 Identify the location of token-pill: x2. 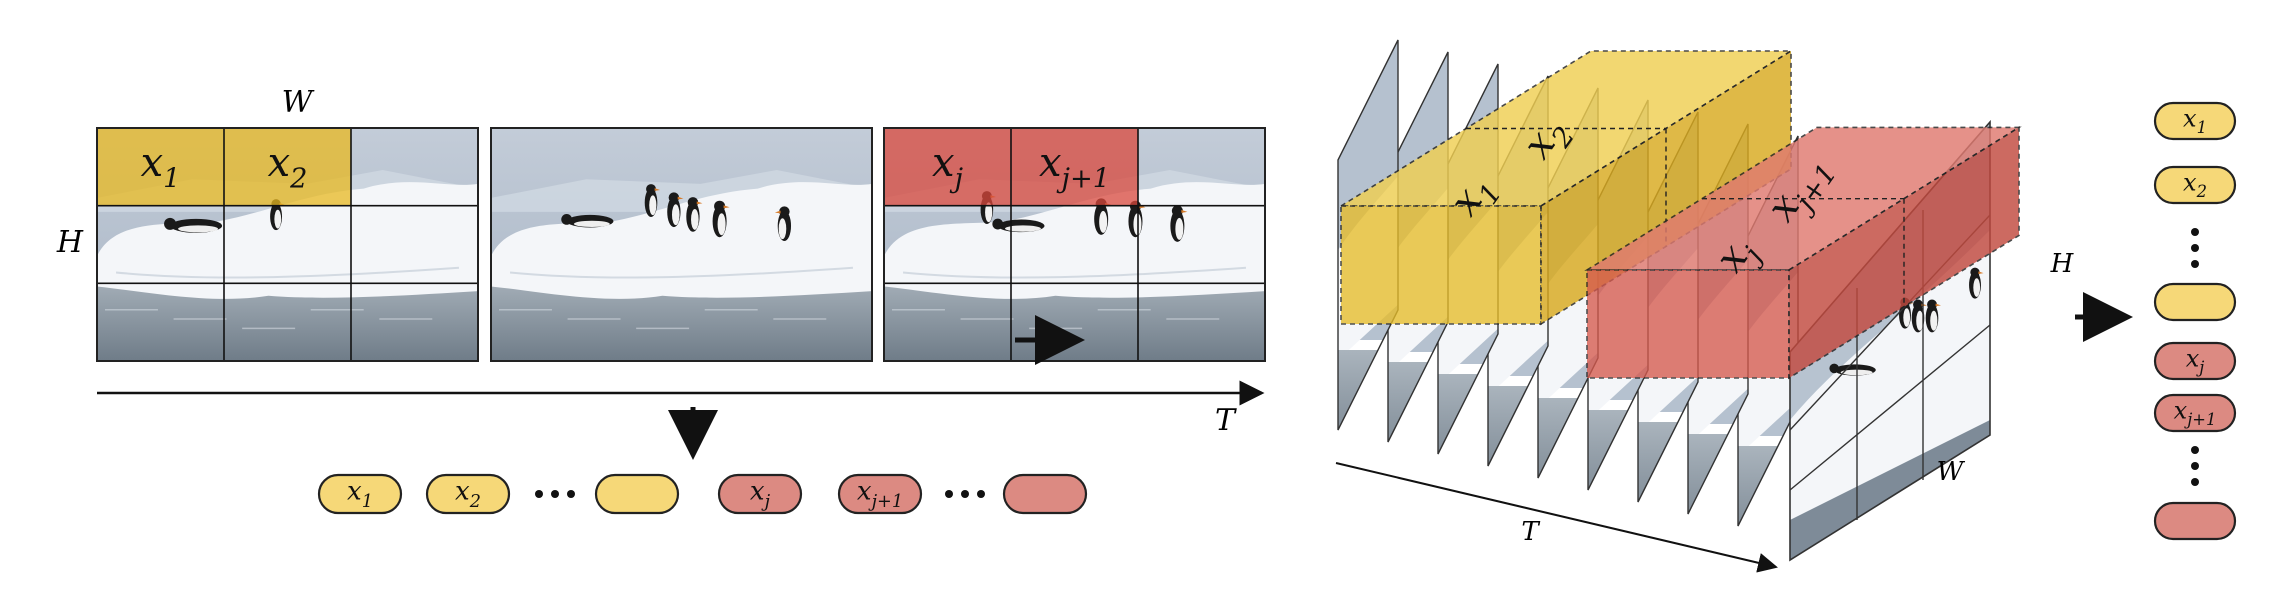
(2195, 185).